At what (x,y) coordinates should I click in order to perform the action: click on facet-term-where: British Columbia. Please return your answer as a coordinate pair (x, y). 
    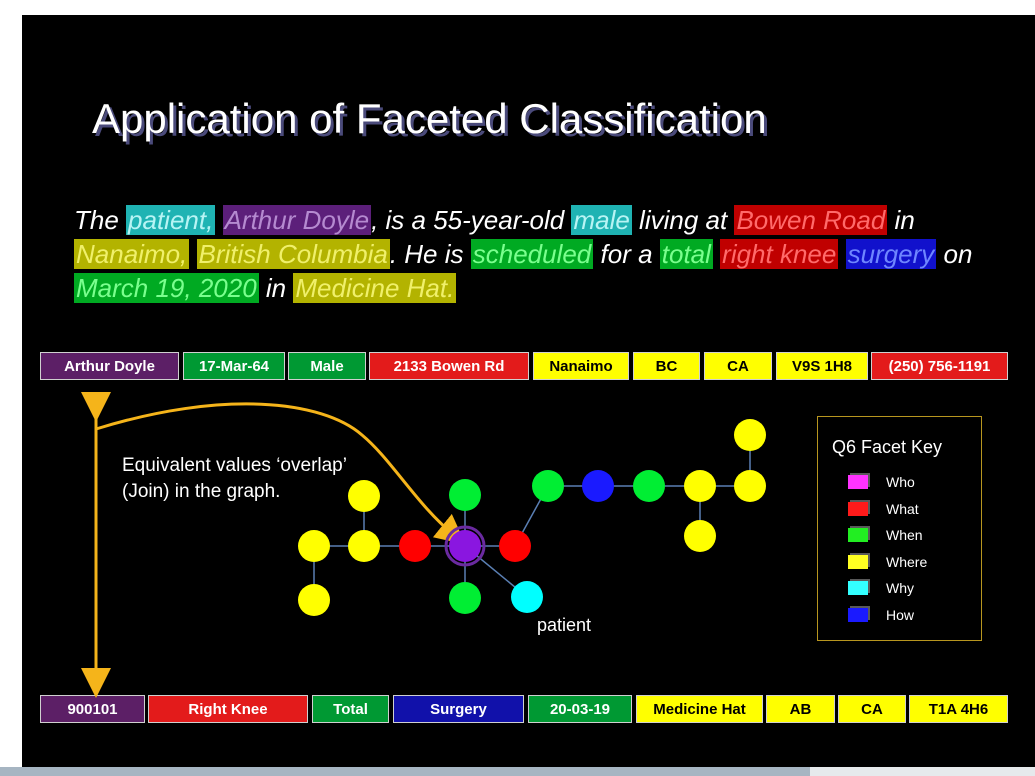
    Looking at the image, I should click on (293, 254).